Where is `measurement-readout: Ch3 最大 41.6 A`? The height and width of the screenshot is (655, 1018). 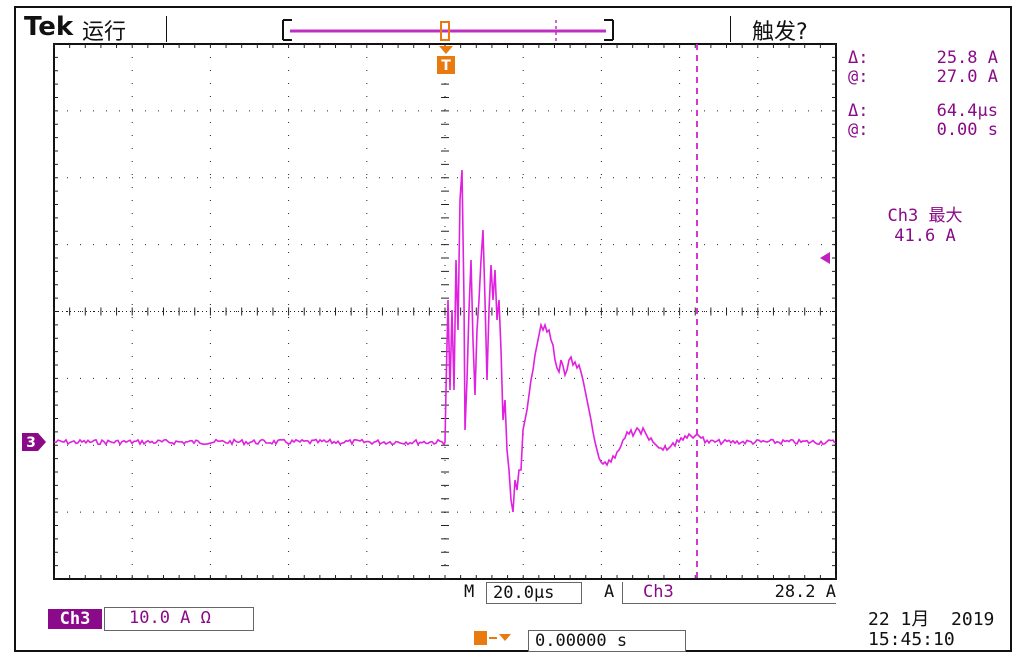
measurement-readout: Ch3 最大 41.6 A is located at coordinates (925, 226).